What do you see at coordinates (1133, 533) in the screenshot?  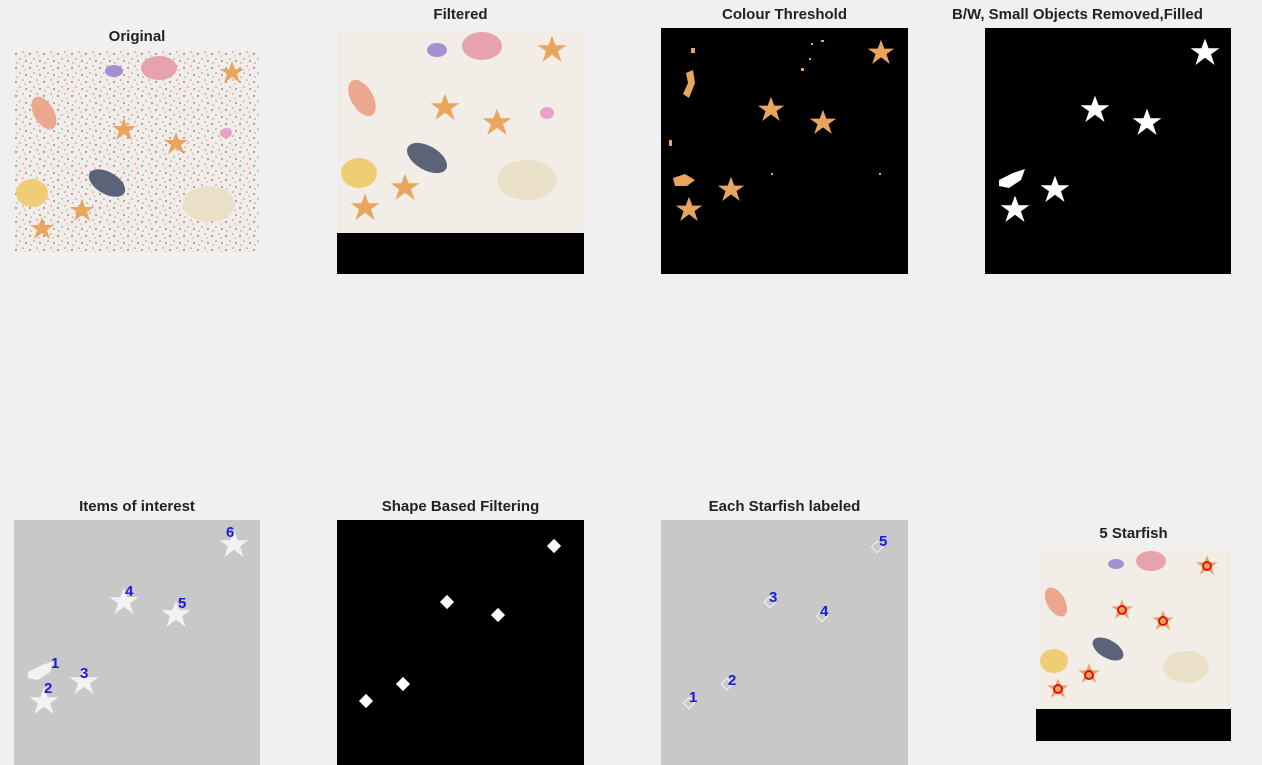 I see `panel-title-result: 5 Starfish` at bounding box center [1133, 533].